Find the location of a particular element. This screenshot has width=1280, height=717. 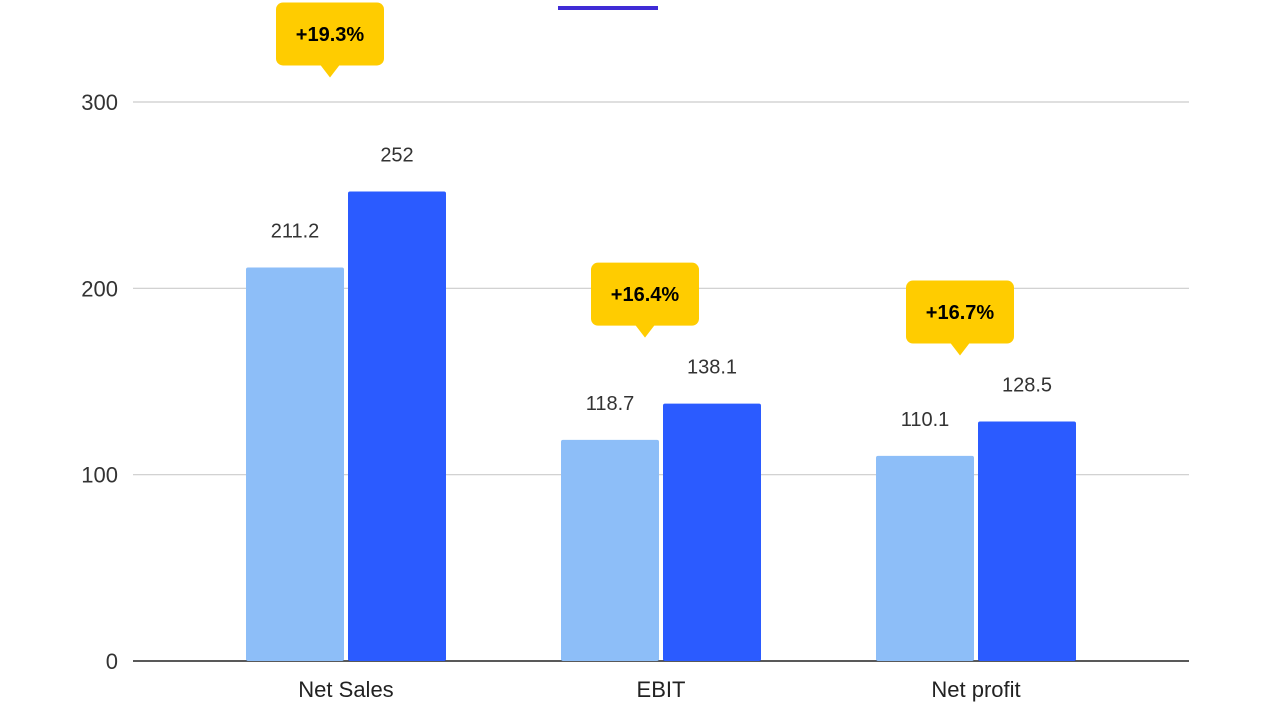

bar-series2-net-profit is located at coordinates (1027, 541).